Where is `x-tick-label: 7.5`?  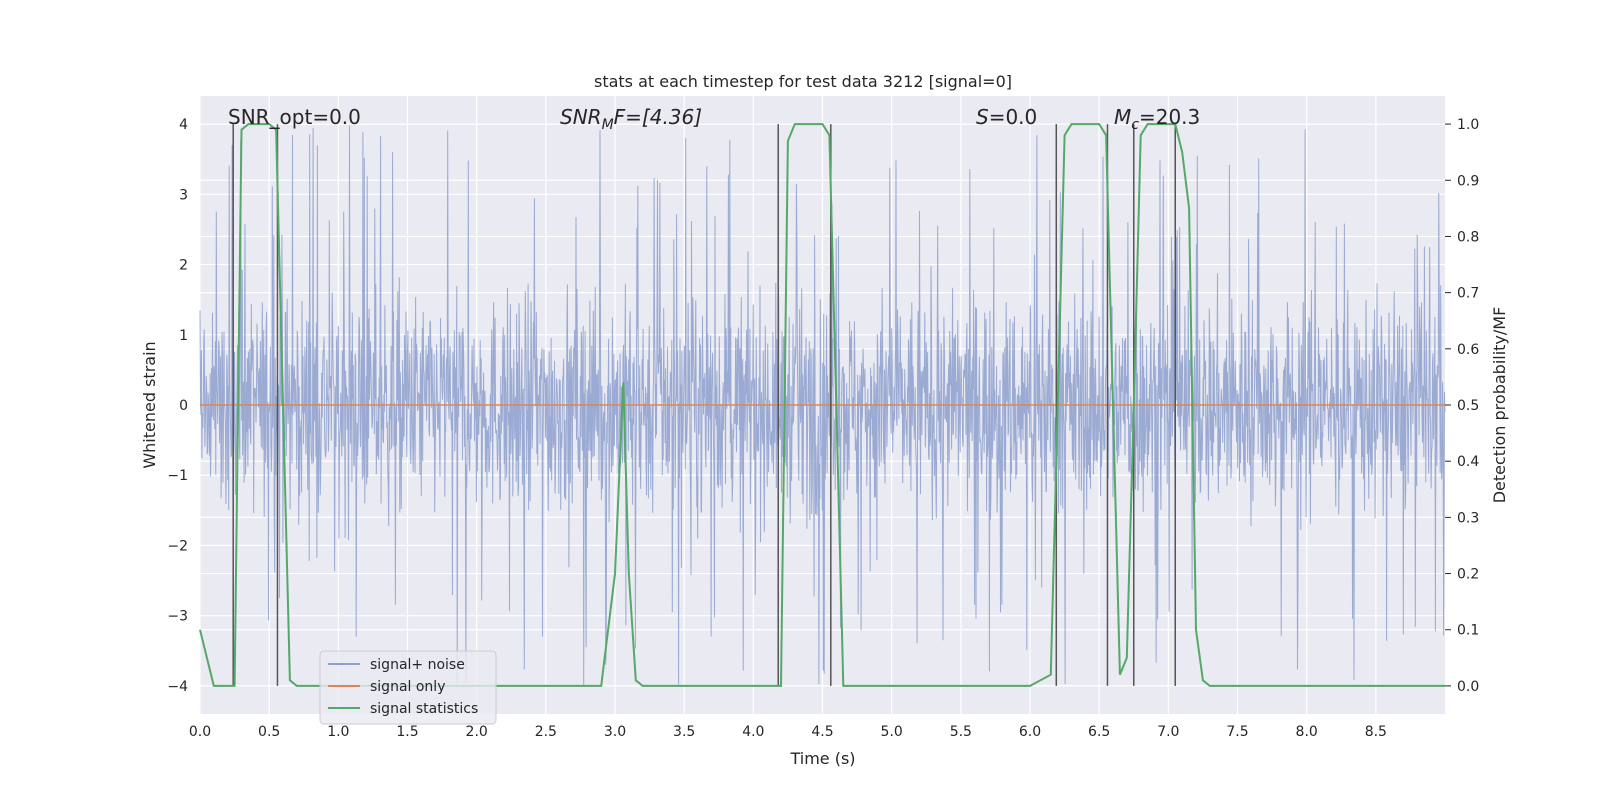
x-tick-label: 7.5 is located at coordinates (1237, 732).